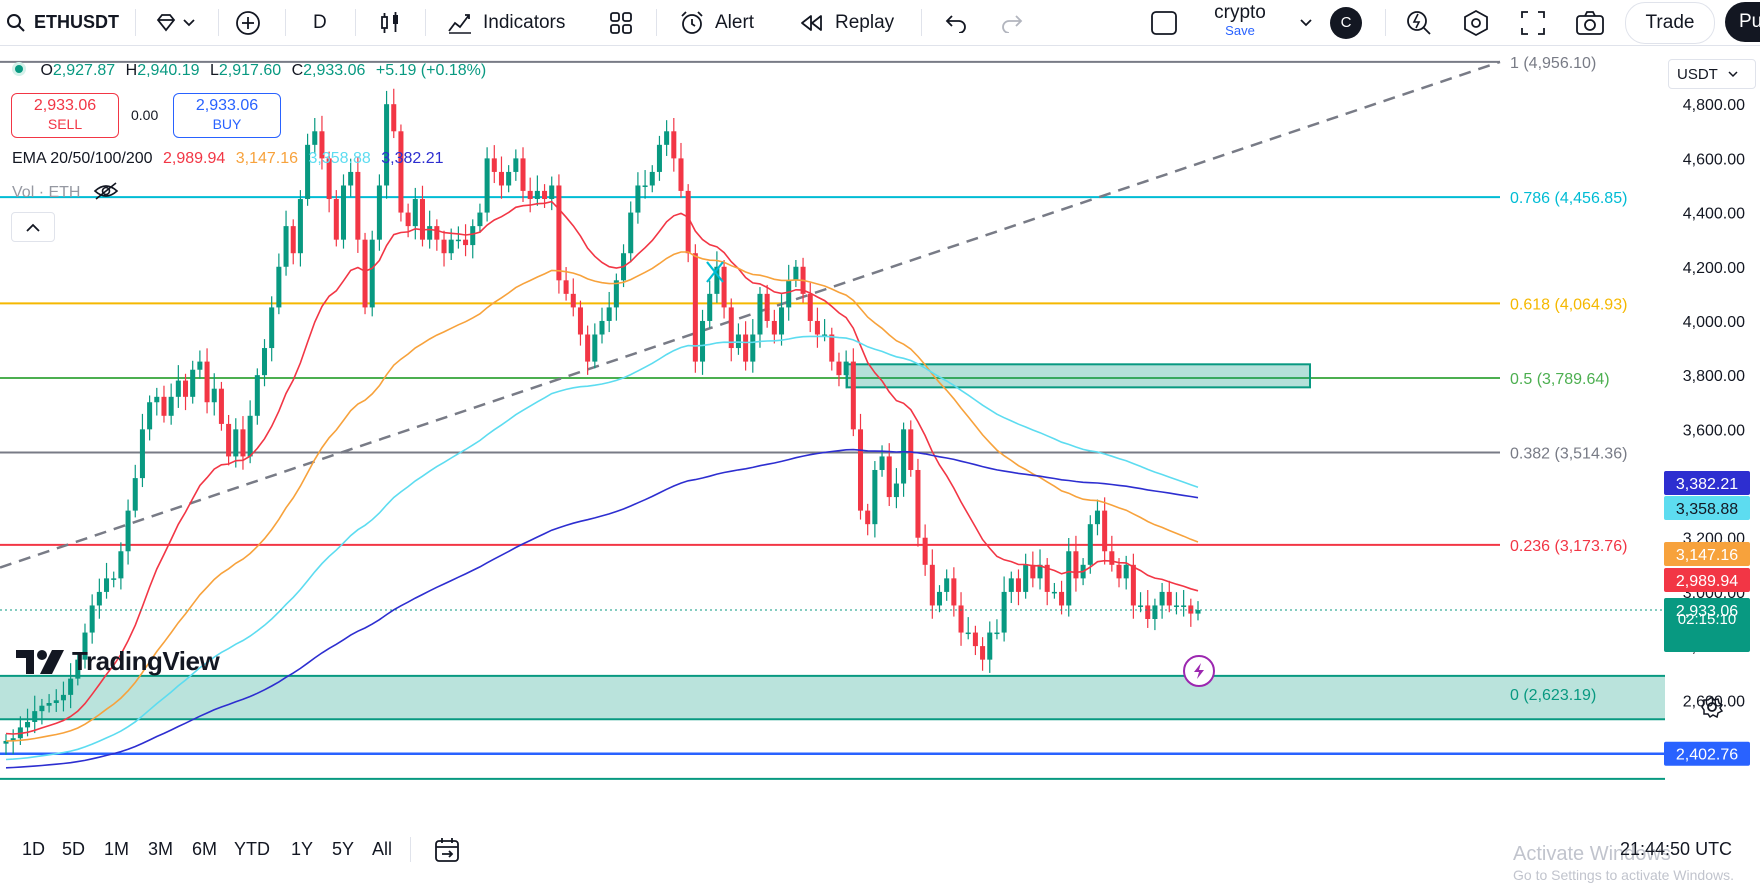 The height and width of the screenshot is (883, 1760). Describe the element at coordinates (248, 22) in the screenshot. I see `compare-add-button` at that location.